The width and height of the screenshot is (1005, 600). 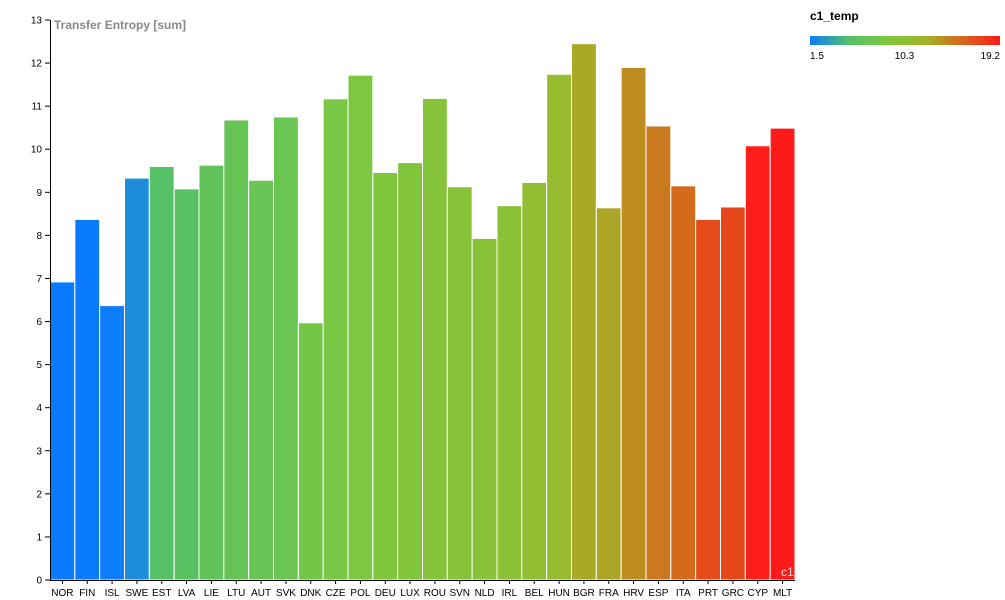 What do you see at coordinates (510, 593) in the screenshot?
I see `x-tick-label-irl: IRL` at bounding box center [510, 593].